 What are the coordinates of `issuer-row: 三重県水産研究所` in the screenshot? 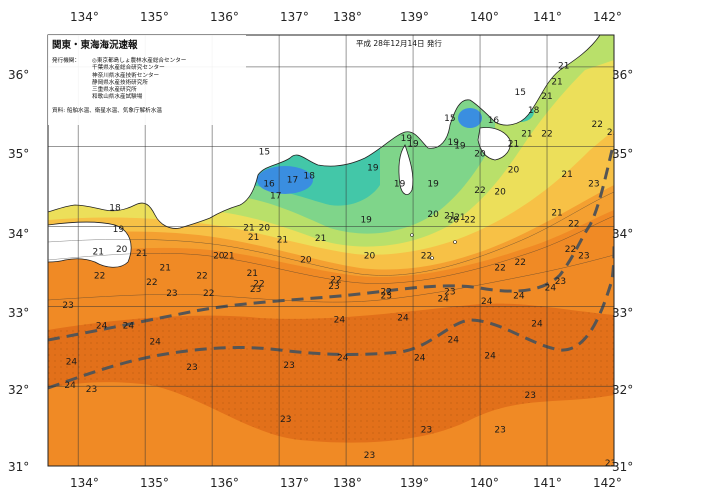 It's located at (119, 90).